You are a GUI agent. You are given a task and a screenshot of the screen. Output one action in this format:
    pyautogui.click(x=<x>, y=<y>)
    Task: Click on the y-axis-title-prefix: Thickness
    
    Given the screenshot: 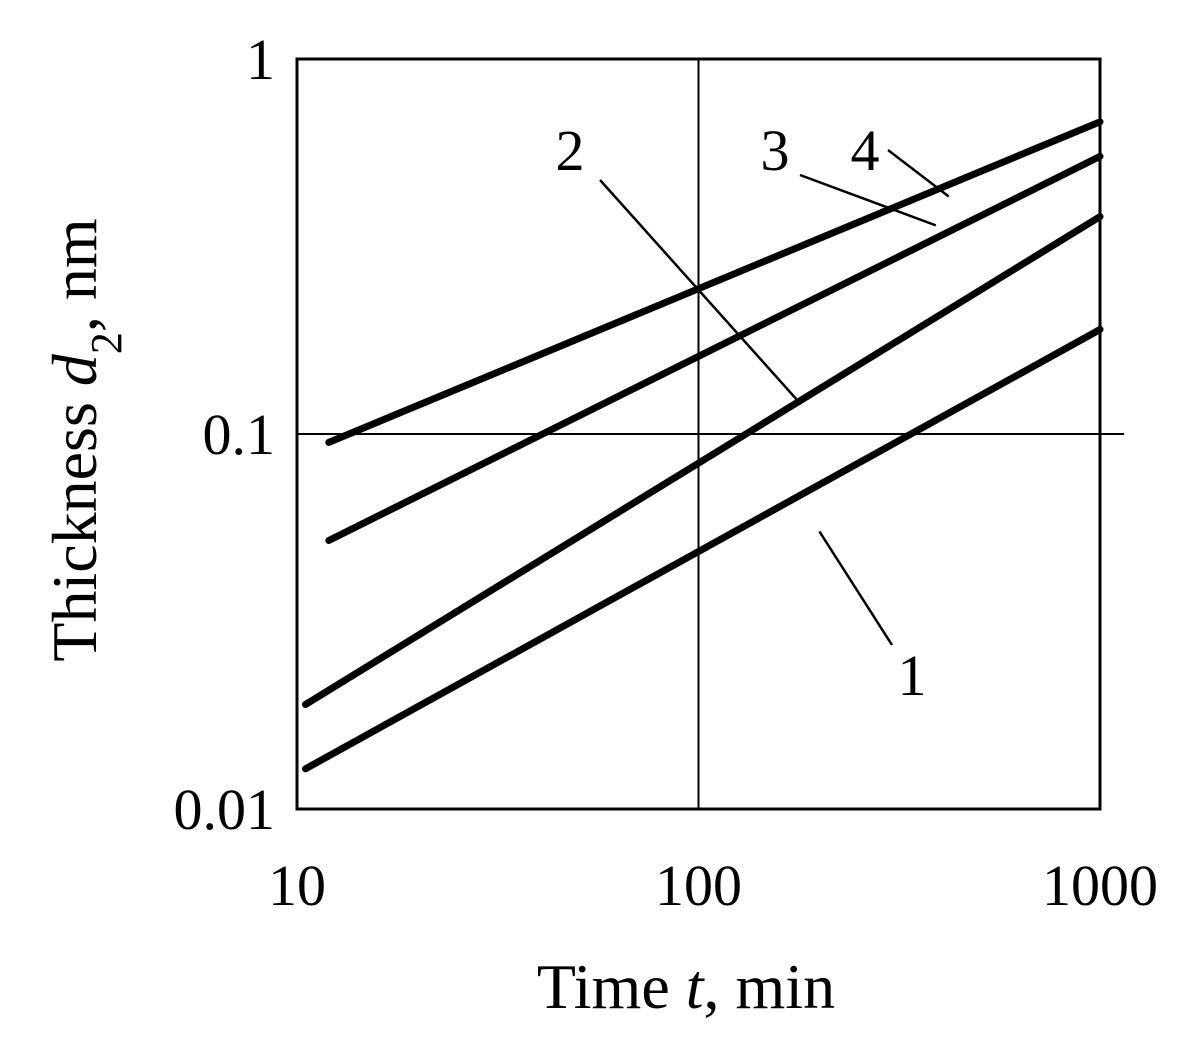 What is the action you would take?
    pyautogui.click(x=74, y=524)
    